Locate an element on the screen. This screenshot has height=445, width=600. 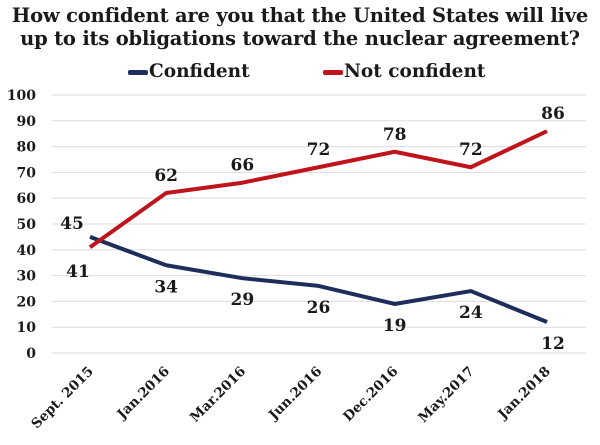
x-tick-label: Sept. 2015 is located at coordinates (62, 398).